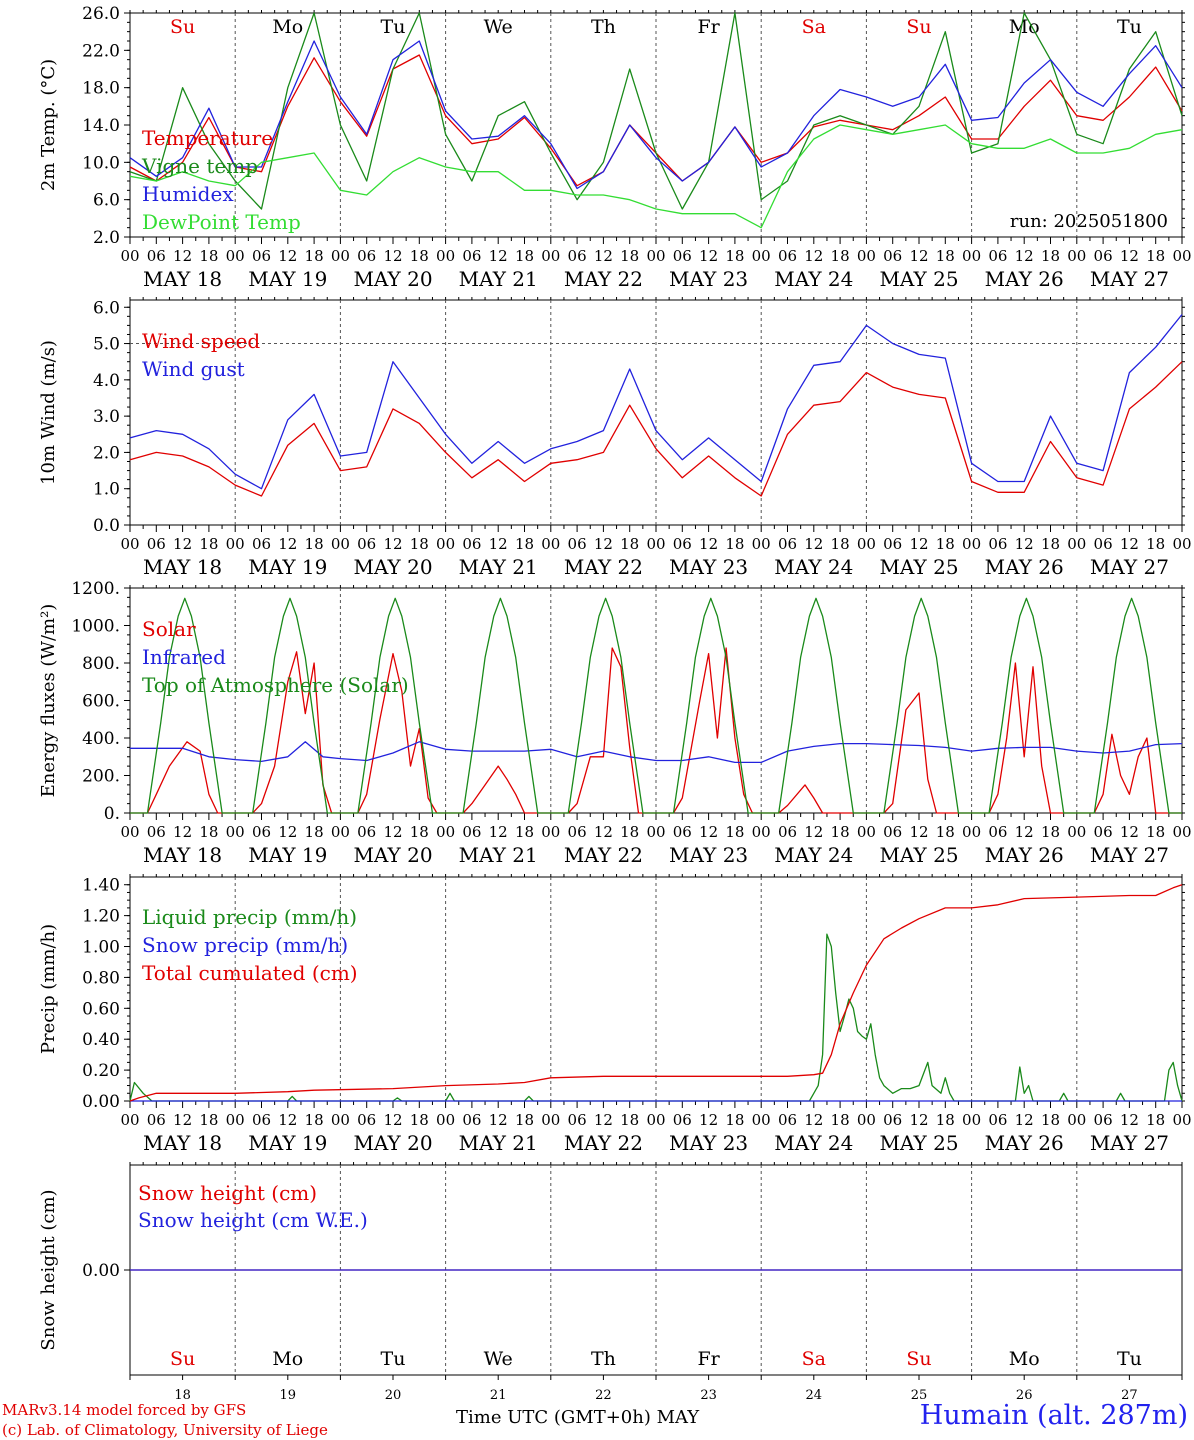 The height and width of the screenshot is (1440, 1194). Describe the element at coordinates (48, 1269) in the screenshot. I see `y-axis-label: Snow height (cm)` at that location.